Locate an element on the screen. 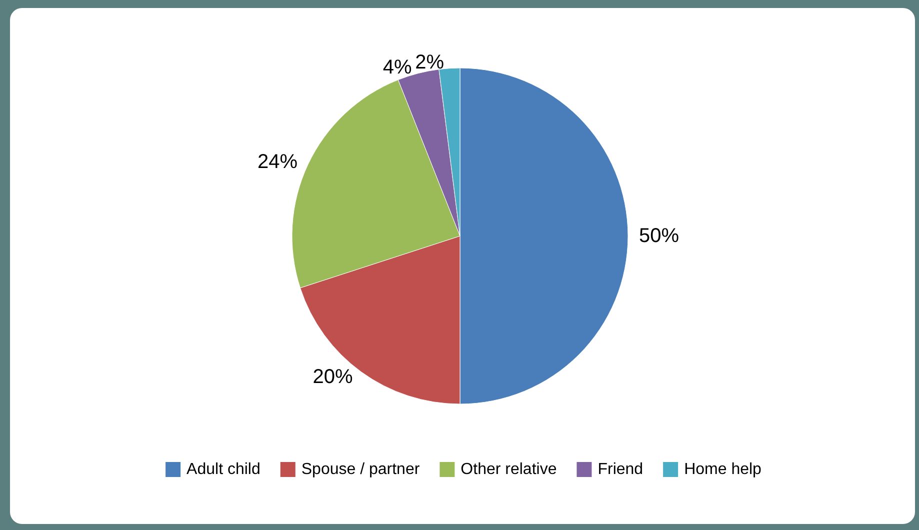 This screenshot has width=919, height=530. legend-label: Other relative is located at coordinates (508, 469).